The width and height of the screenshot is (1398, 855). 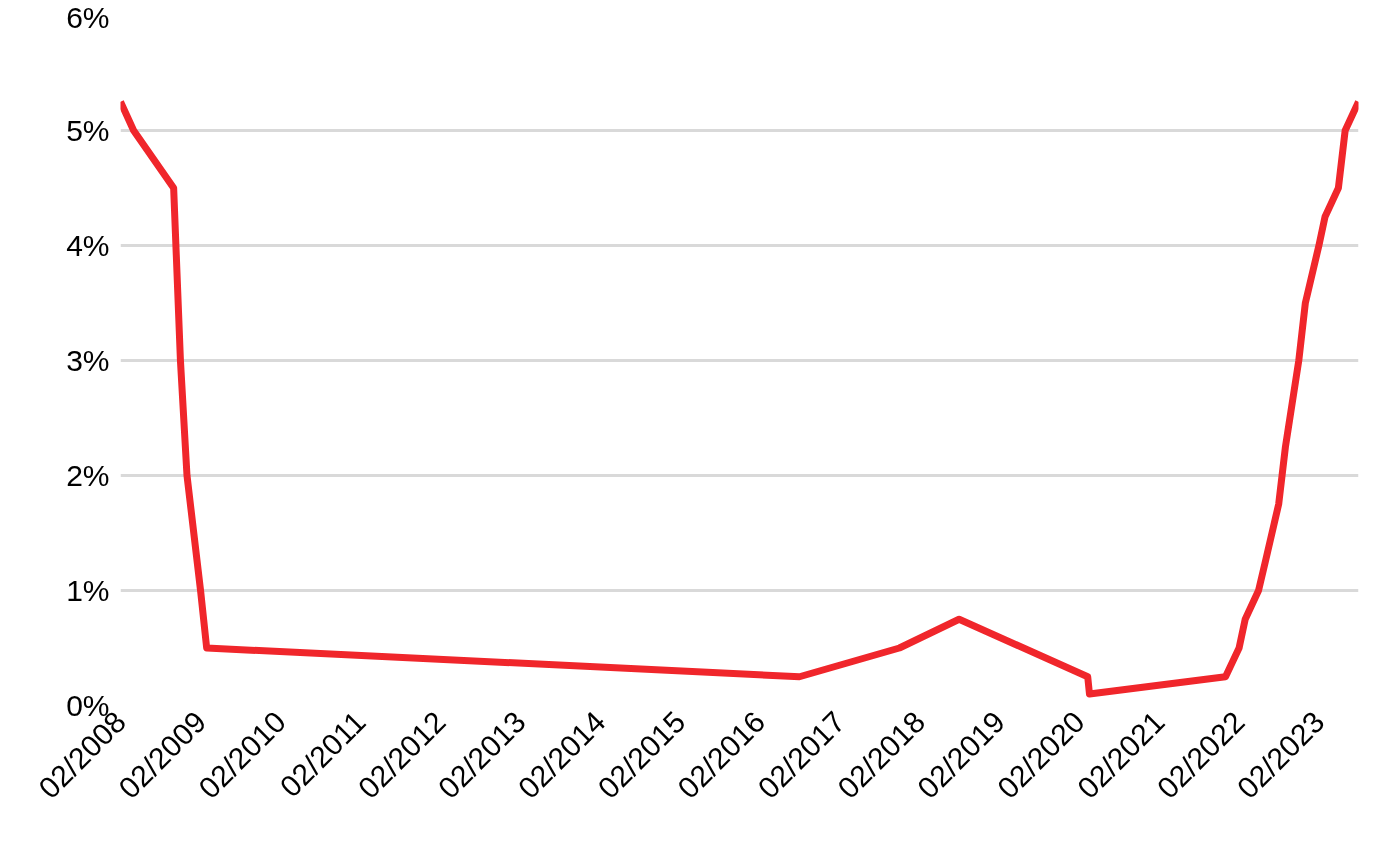 What do you see at coordinates (88, 245) in the screenshot?
I see `y-tick-label: 4%` at bounding box center [88, 245].